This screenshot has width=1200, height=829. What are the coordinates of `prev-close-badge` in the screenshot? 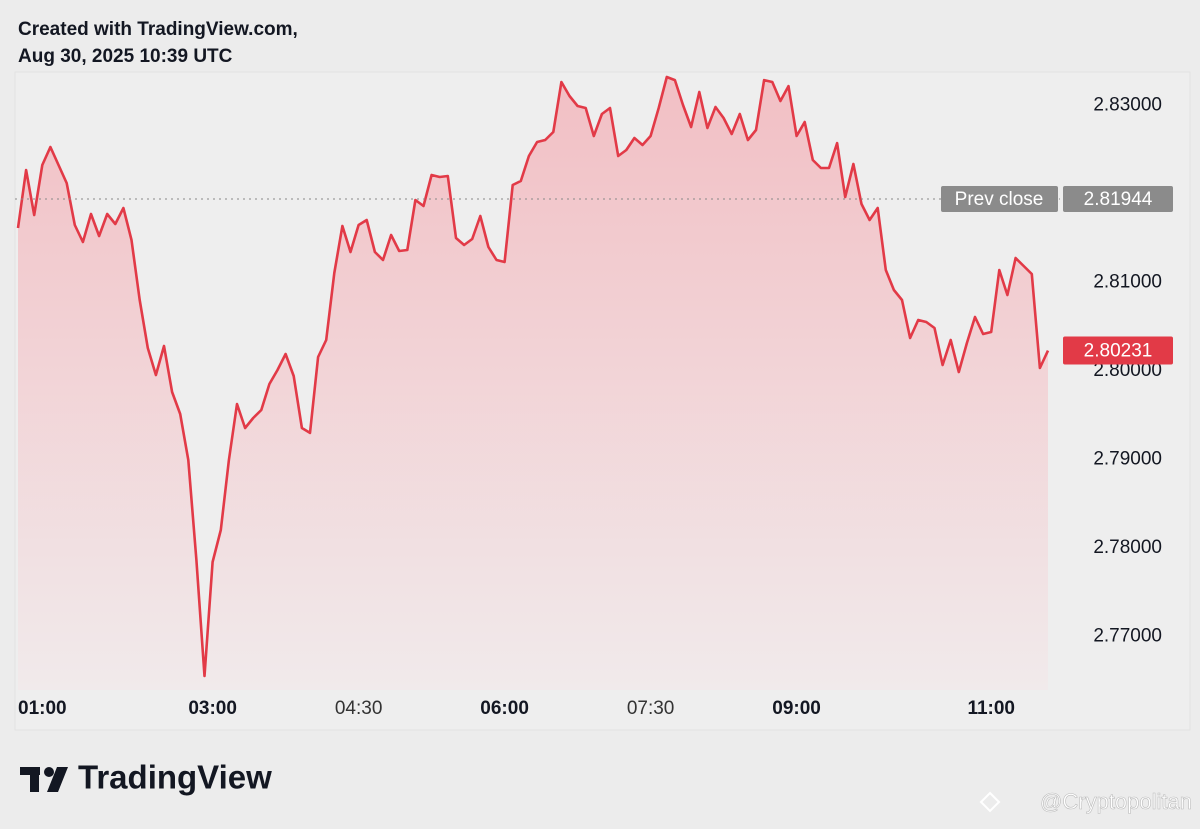 It's located at (1118, 198).